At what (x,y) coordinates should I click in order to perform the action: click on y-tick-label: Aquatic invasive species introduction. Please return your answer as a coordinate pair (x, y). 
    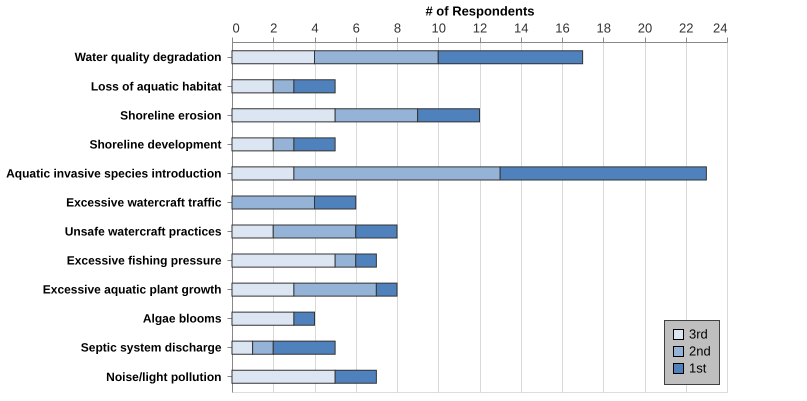
    Looking at the image, I should click on (114, 173).